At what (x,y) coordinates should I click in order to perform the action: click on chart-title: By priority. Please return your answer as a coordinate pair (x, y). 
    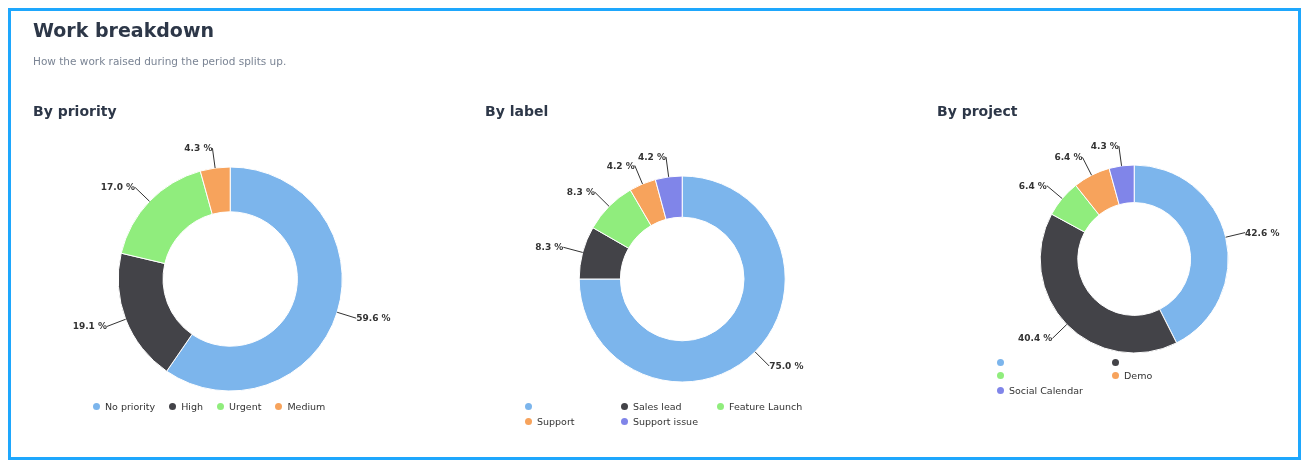
    Looking at the image, I should click on (75, 111).